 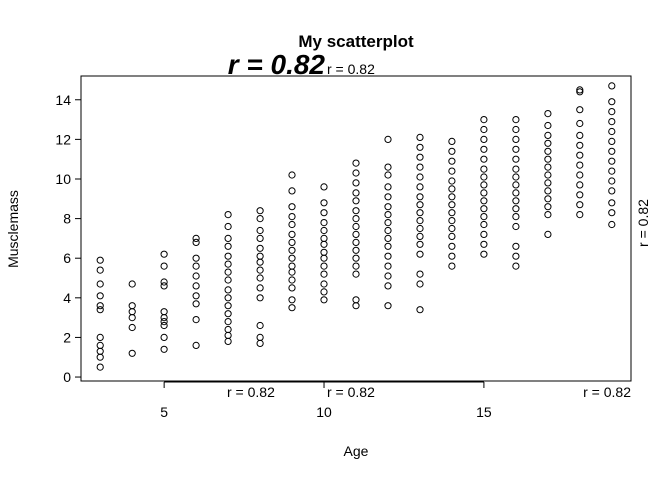 What do you see at coordinates (67, 219) in the screenshot?
I see `y-tick-label: 8` at bounding box center [67, 219].